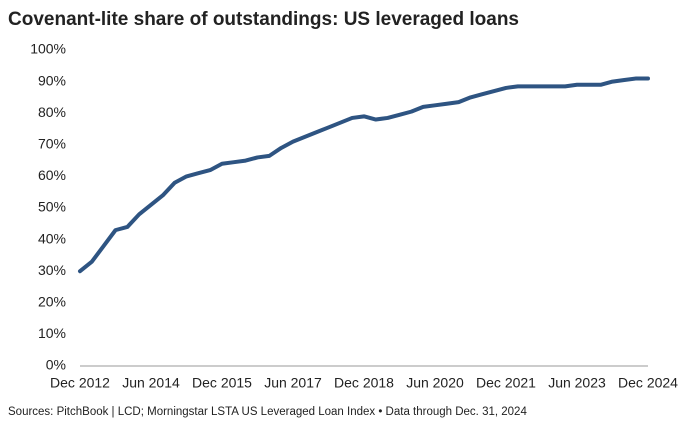 This screenshot has height=424, width=680. I want to click on y-tick-label: 100%, so click(48, 49).